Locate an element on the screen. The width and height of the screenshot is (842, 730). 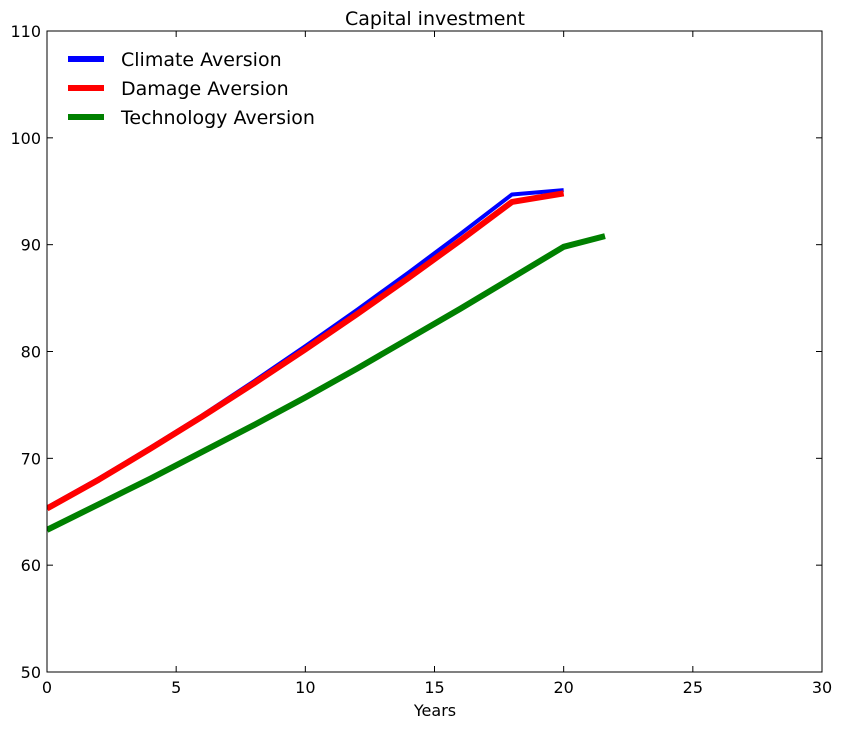
y-tick-label: 60 is located at coordinates (31, 565).